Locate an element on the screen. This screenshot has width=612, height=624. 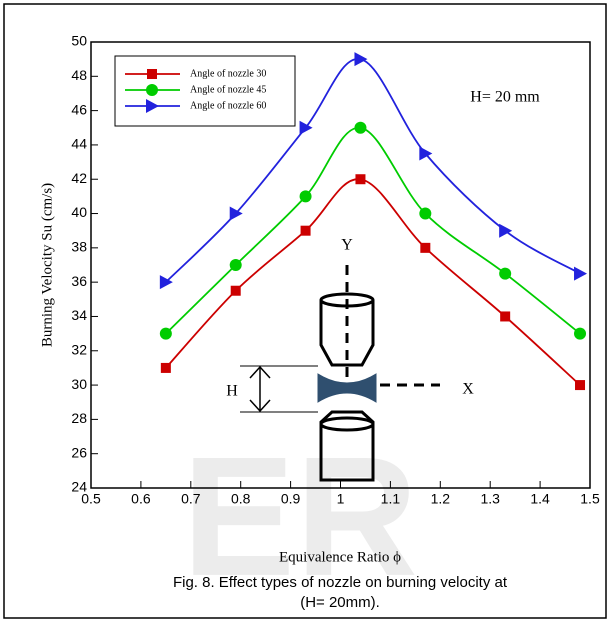
x-tick-label: 1.3 is located at coordinates (490, 499).